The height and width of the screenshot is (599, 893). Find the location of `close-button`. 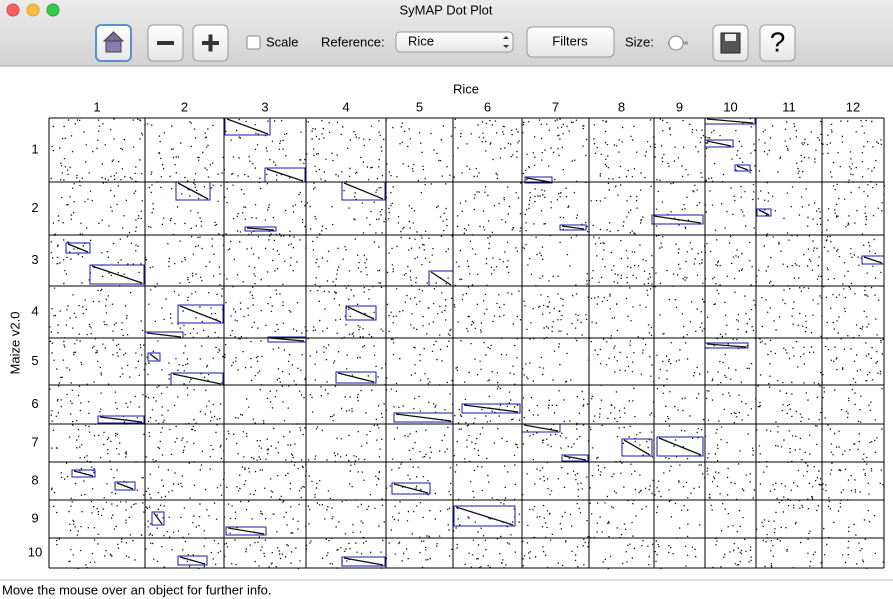

close-button is located at coordinates (13, 10).